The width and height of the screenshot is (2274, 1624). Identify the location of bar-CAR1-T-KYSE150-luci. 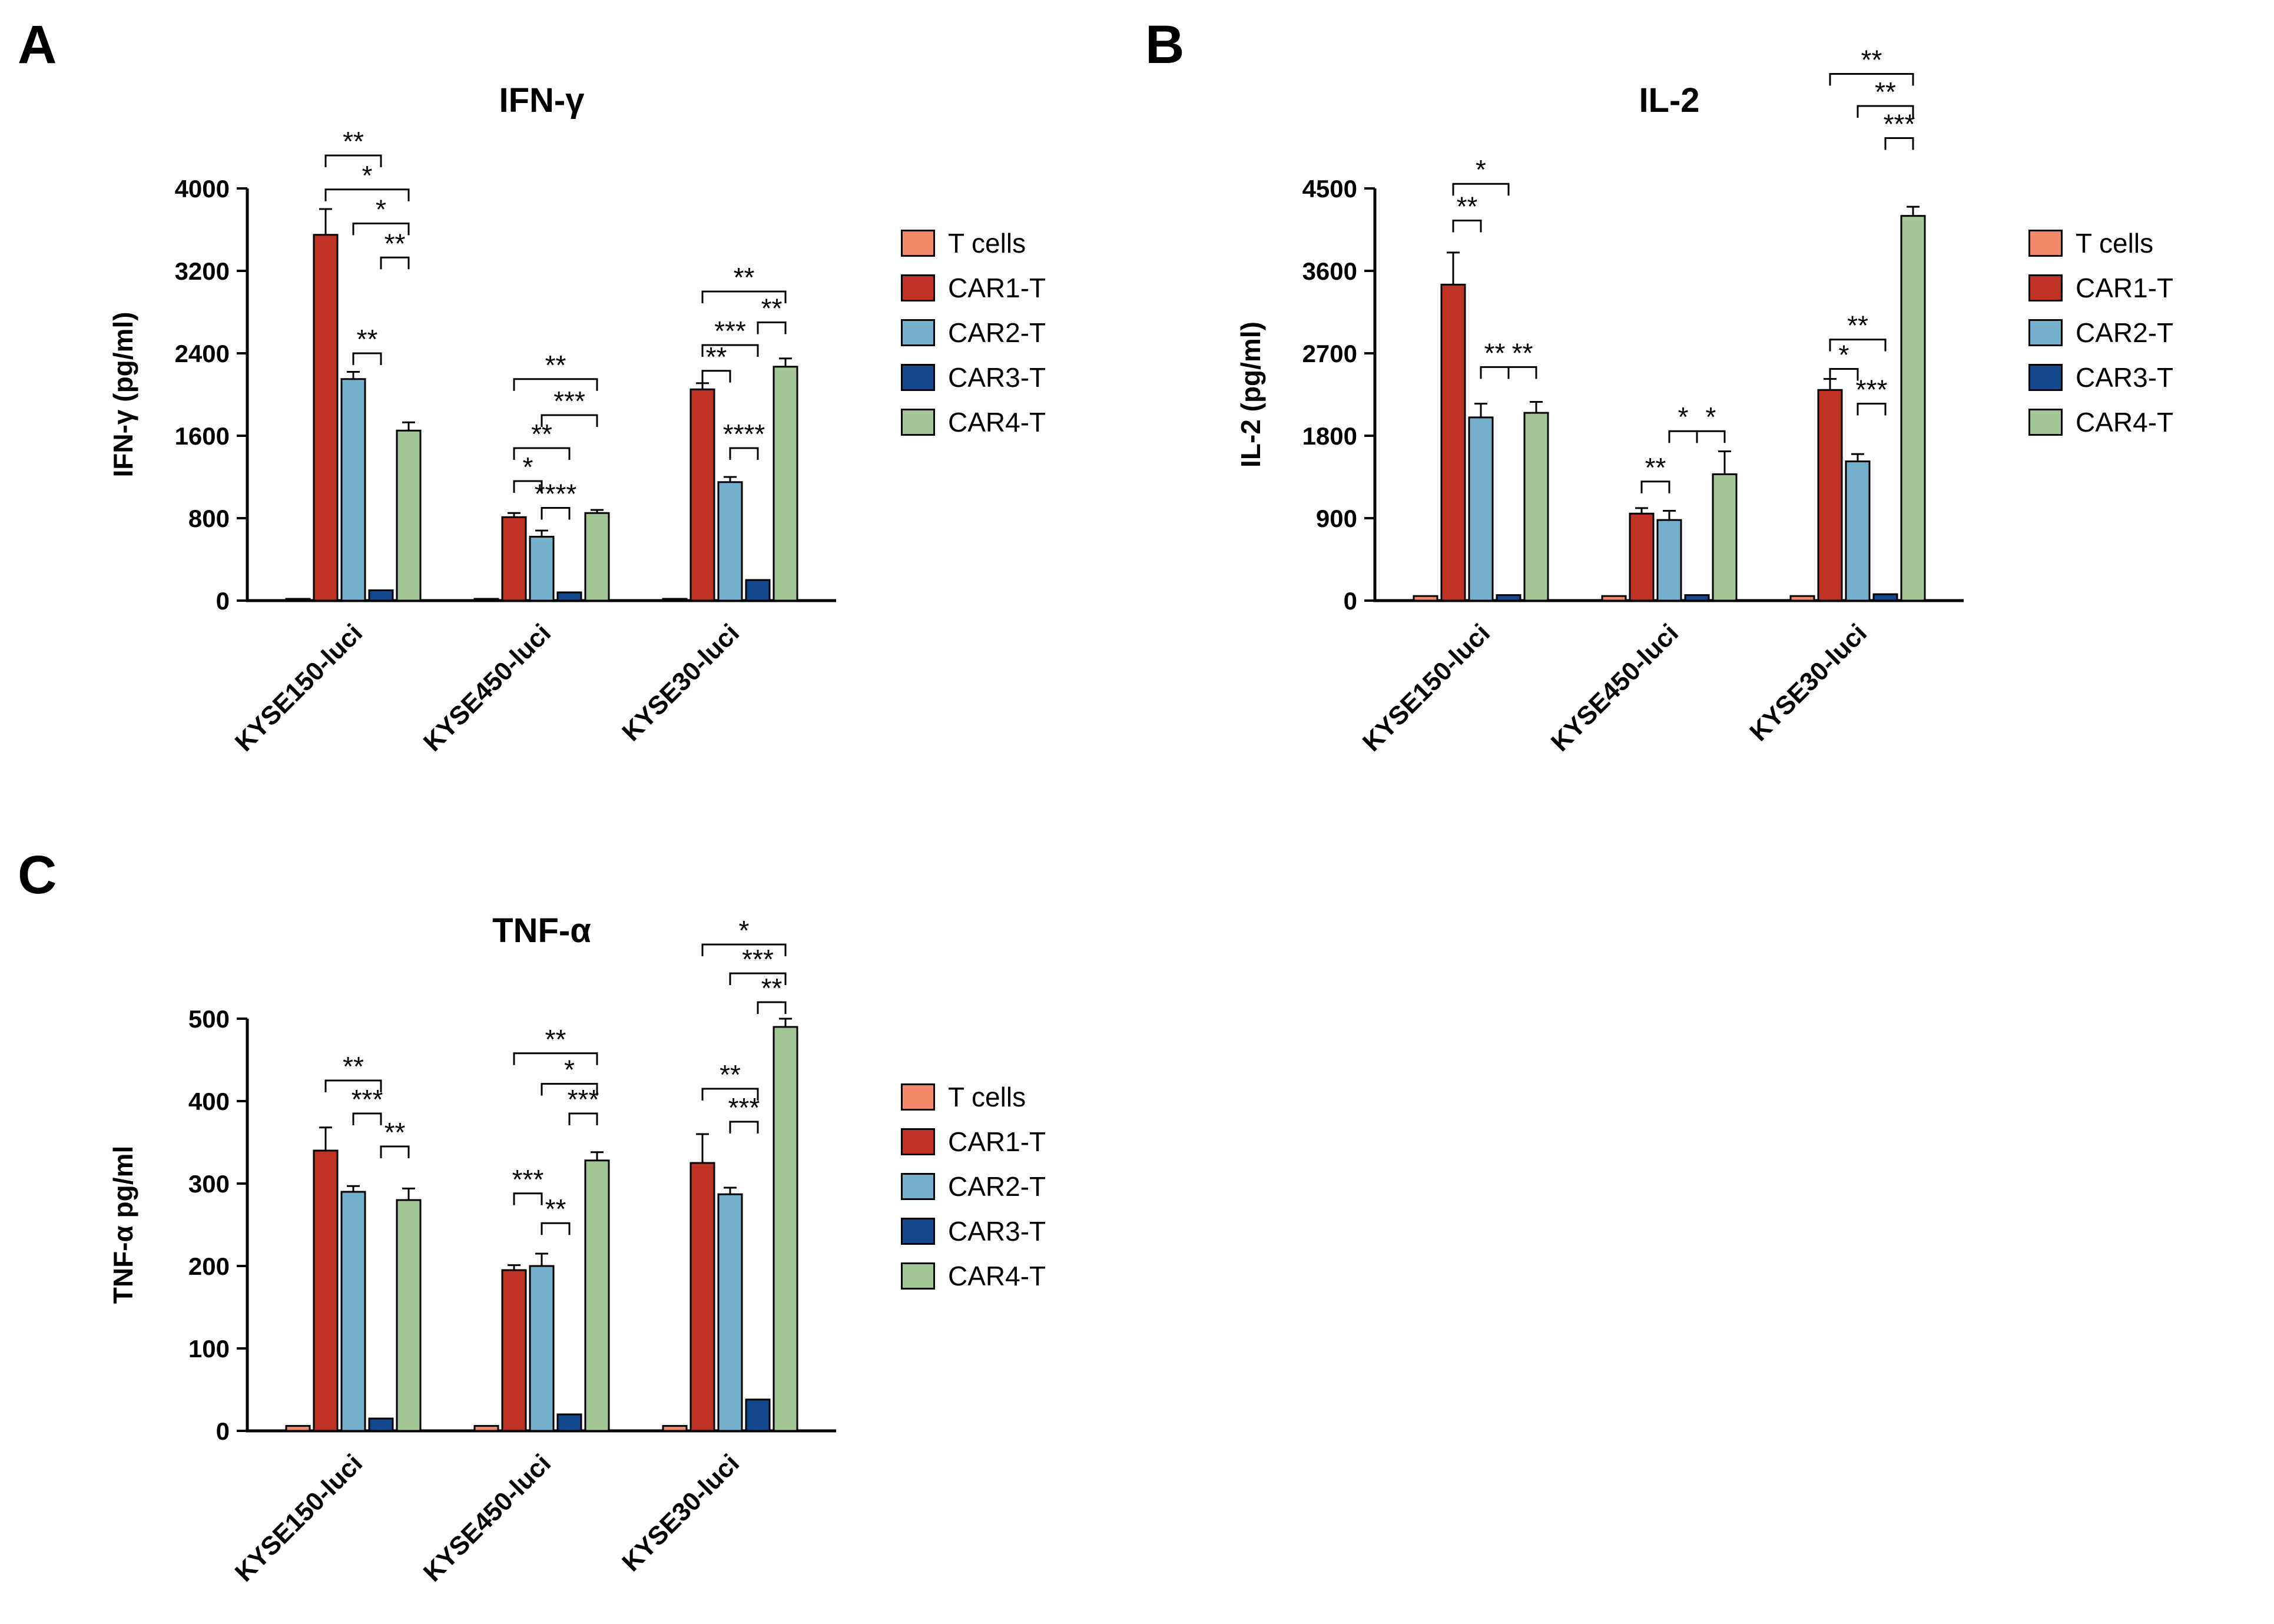
(1453, 442).